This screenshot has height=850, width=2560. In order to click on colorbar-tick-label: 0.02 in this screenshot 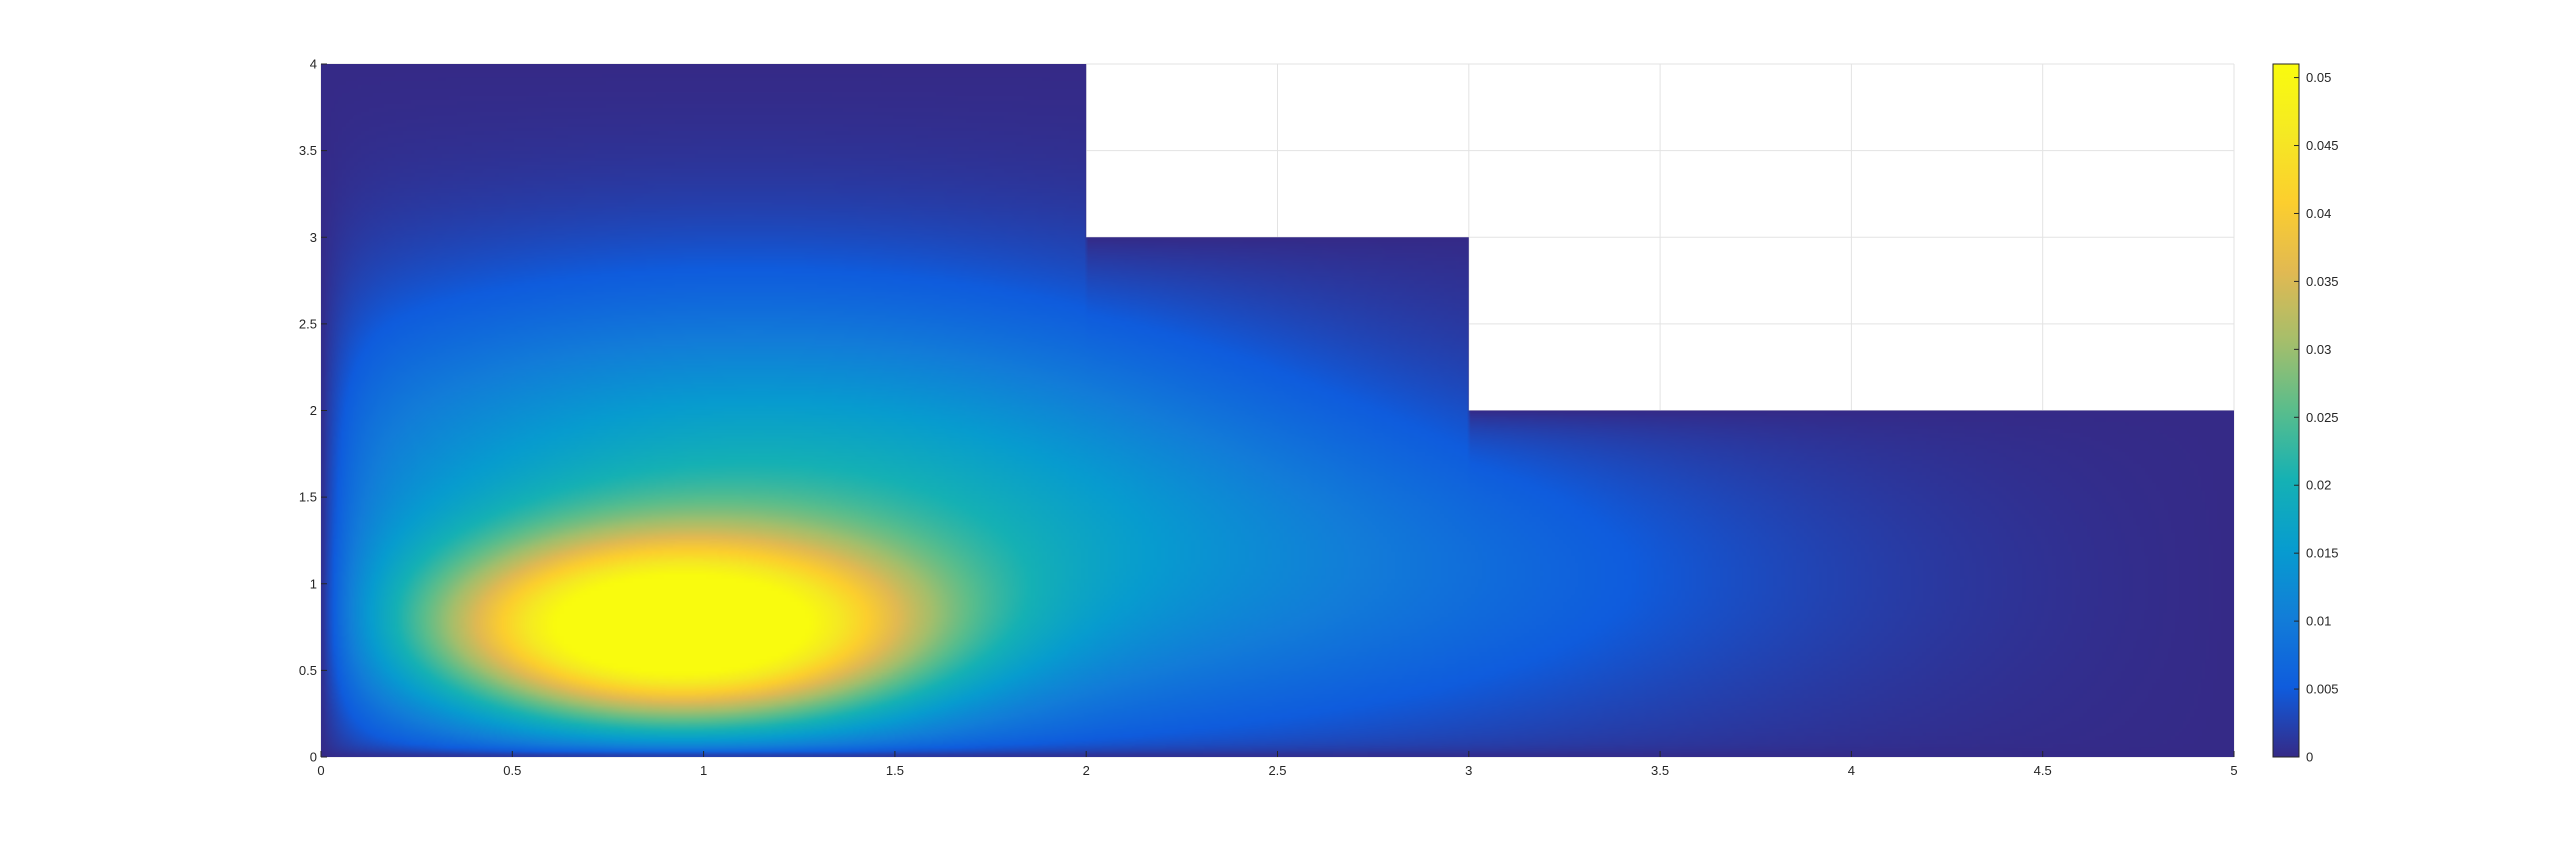, I will do `click(2318, 485)`.